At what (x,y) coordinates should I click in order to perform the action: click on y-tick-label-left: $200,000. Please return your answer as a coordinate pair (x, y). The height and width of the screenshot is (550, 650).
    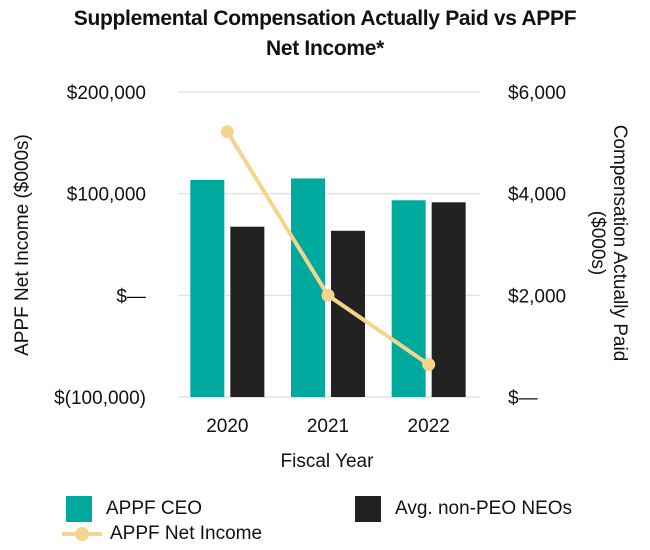
    Looking at the image, I should click on (106, 93).